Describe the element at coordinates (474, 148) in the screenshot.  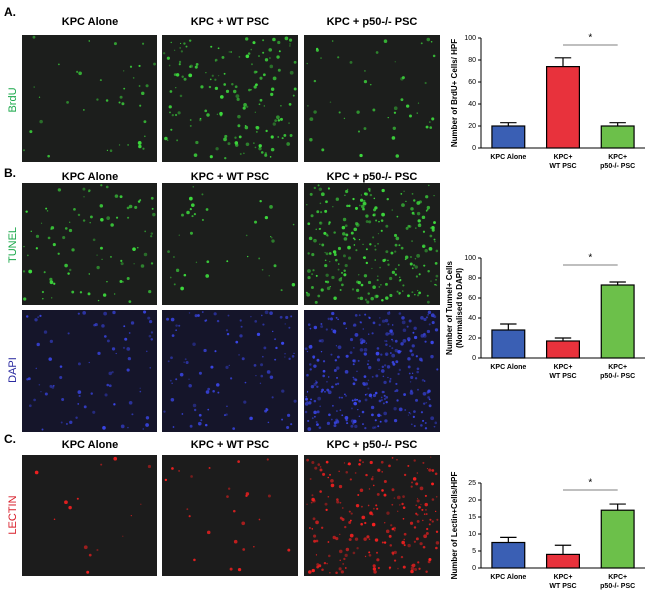
I see `y-tick-label: 0` at that location.